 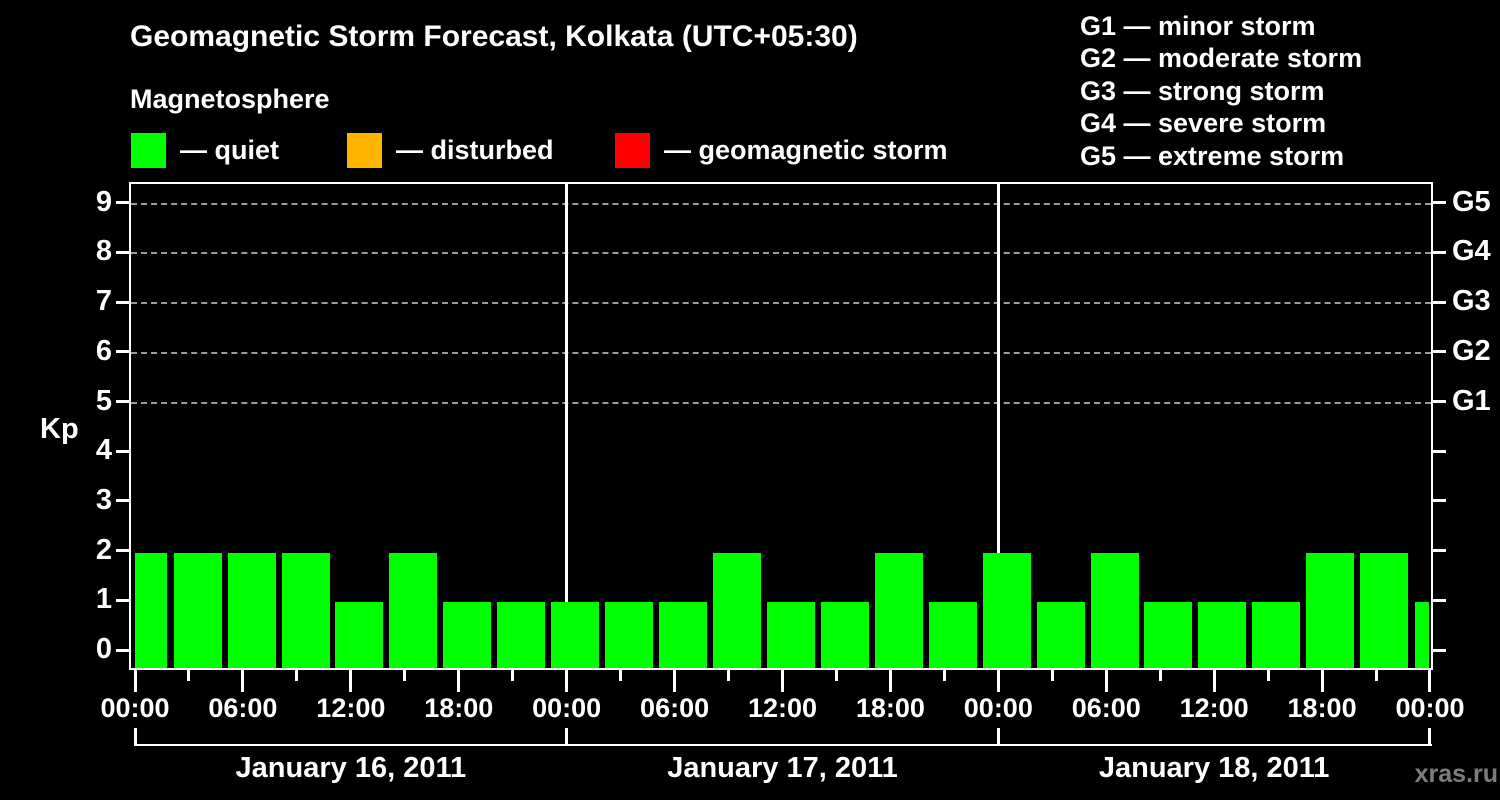 What do you see at coordinates (1212, 155) in the screenshot?
I see `g-legend-line-g5: G5 — extreme storm` at bounding box center [1212, 155].